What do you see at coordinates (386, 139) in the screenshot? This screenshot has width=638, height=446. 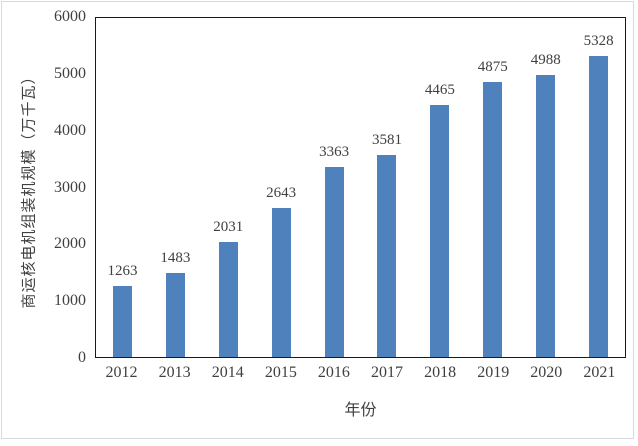 I see `bar-value-label: 3581` at bounding box center [386, 139].